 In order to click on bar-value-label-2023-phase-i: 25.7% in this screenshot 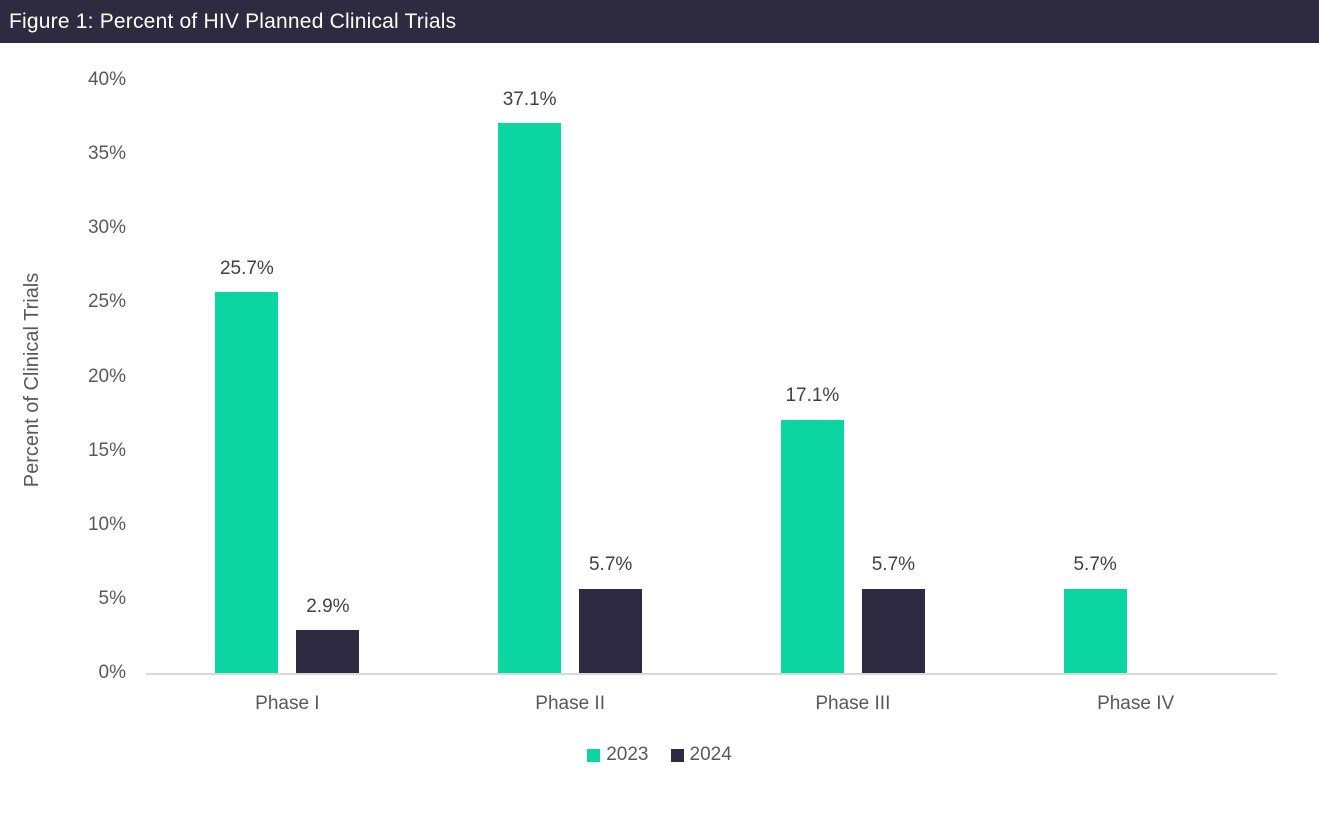, I will do `click(246, 268)`.